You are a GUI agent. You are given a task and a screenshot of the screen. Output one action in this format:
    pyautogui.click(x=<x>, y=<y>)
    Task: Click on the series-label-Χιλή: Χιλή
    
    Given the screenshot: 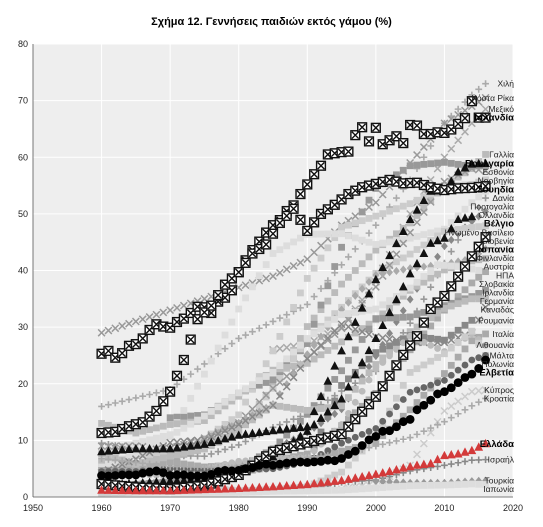 What is the action you would take?
    pyautogui.click(x=505, y=84)
    